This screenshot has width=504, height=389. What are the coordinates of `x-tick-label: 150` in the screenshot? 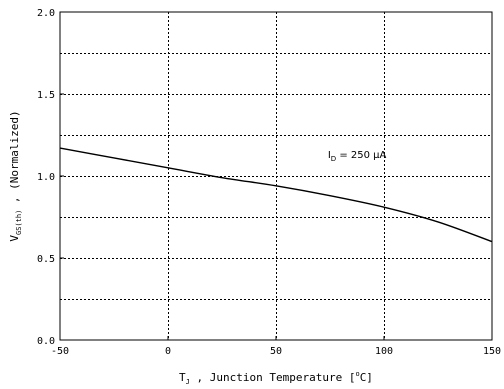 It's located at (492, 351).